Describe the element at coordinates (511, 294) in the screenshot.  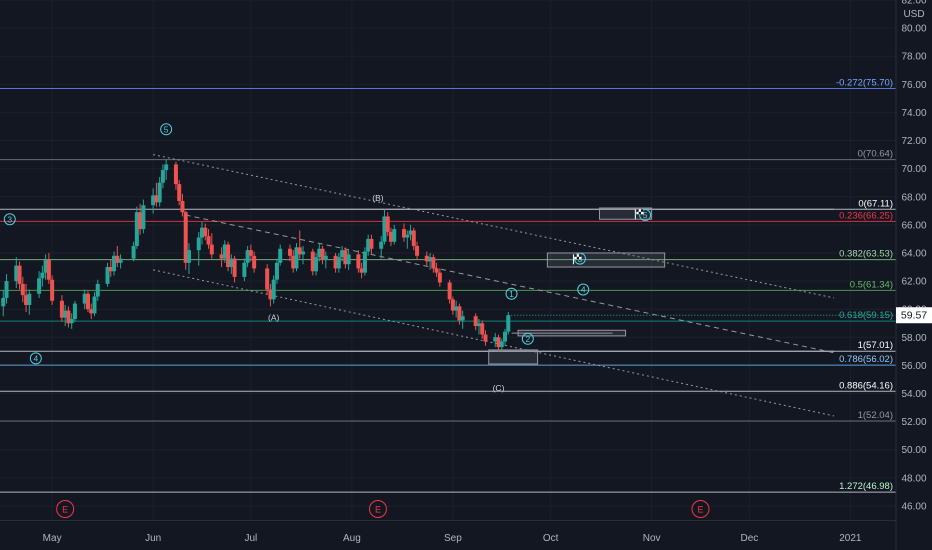
I see `wave-label: 1` at that location.